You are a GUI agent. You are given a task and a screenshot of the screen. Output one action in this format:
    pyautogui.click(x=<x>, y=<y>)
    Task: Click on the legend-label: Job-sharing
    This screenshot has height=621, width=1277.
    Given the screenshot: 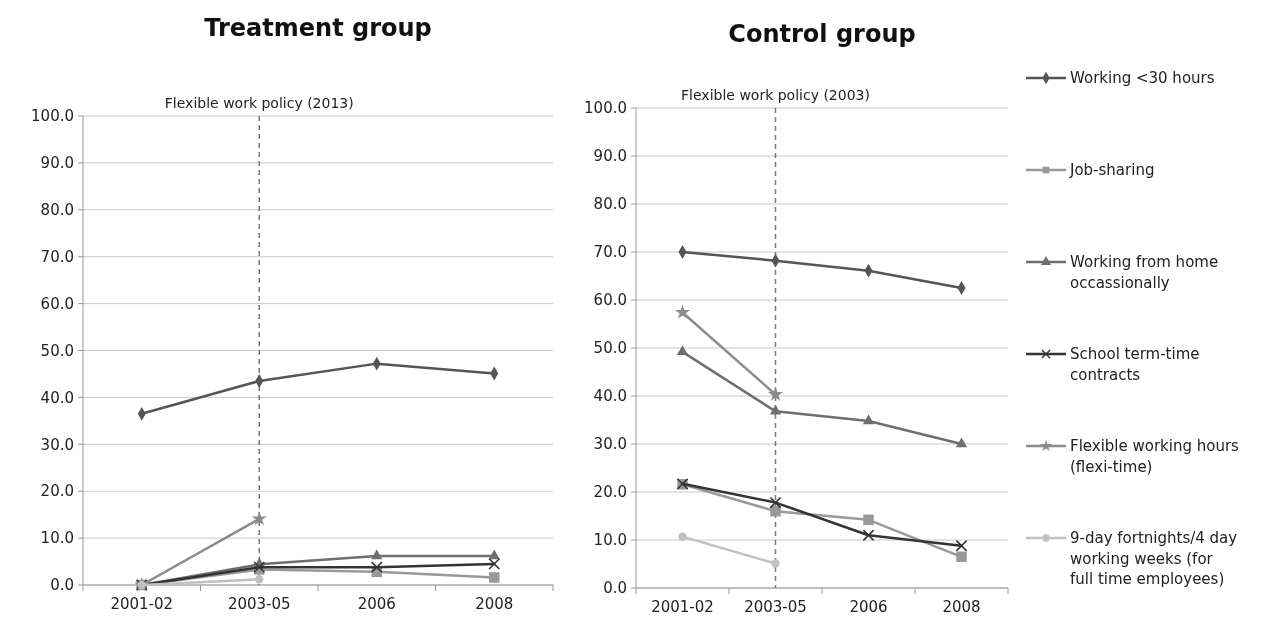 What is the action you would take?
    pyautogui.click(x=1112, y=170)
    